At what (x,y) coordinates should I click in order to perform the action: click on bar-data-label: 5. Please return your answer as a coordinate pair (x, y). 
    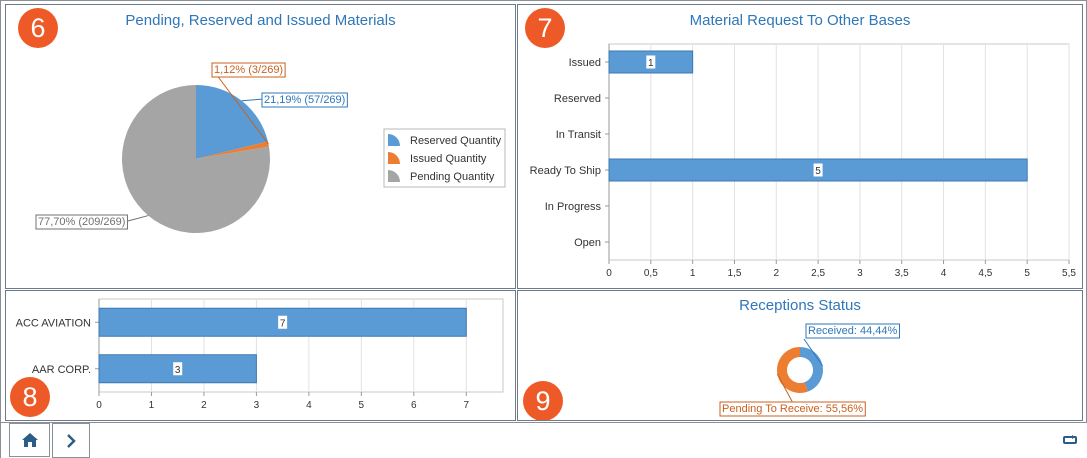
    Looking at the image, I should click on (818, 171).